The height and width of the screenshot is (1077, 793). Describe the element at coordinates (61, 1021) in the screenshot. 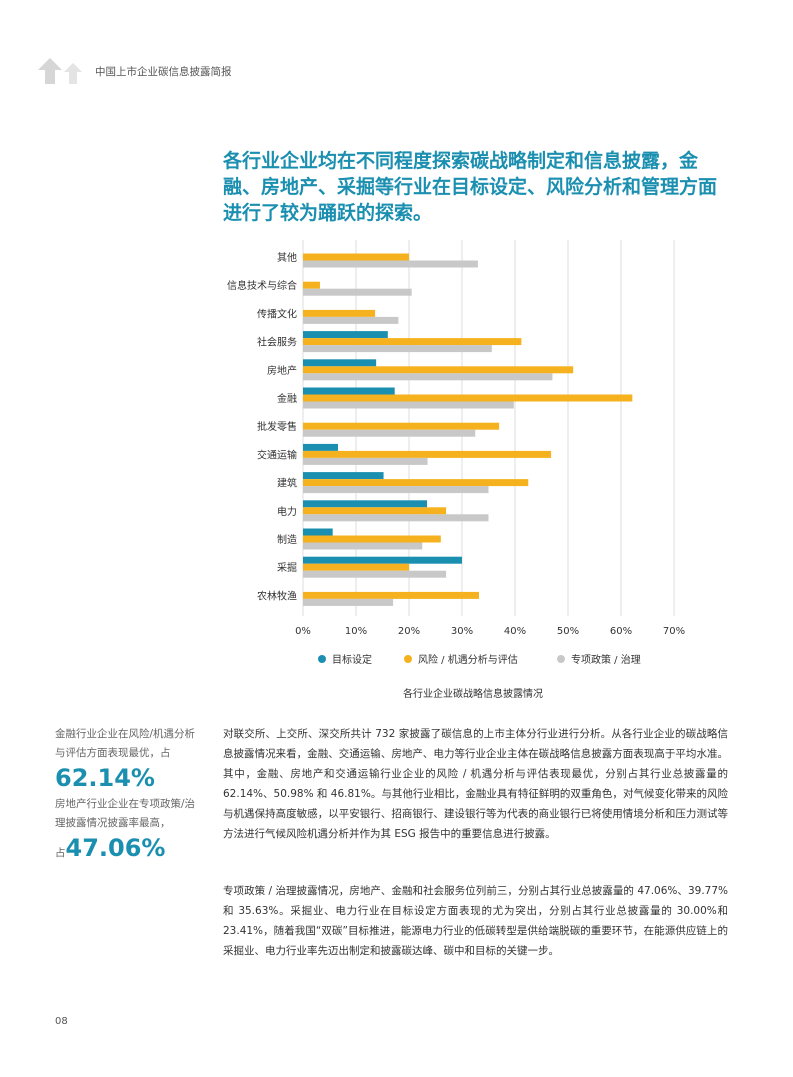

I see `page-number: 08` at that location.